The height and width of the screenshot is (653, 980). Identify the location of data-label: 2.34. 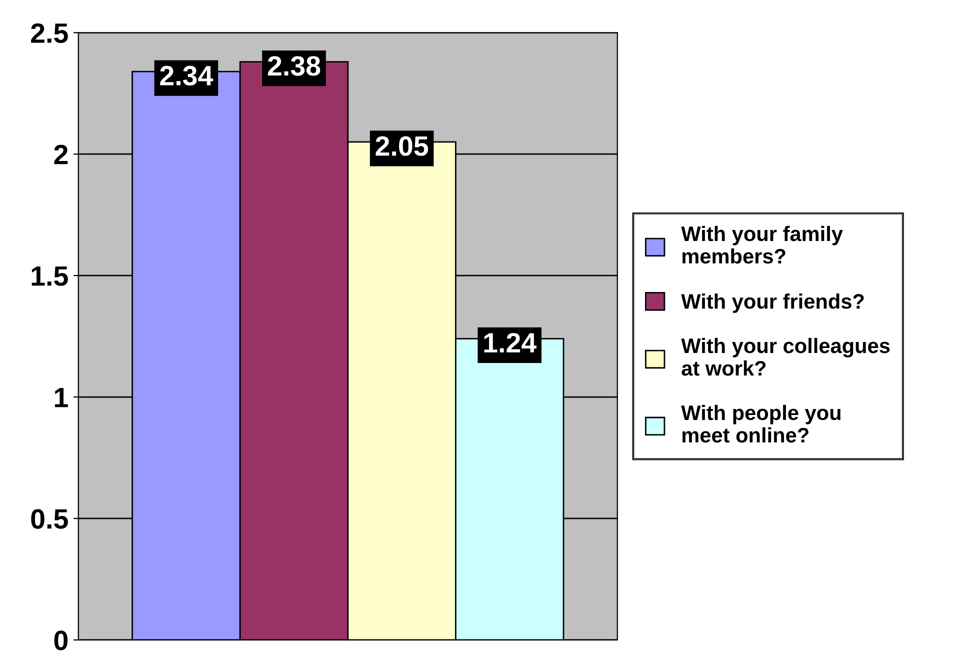
(187, 76).